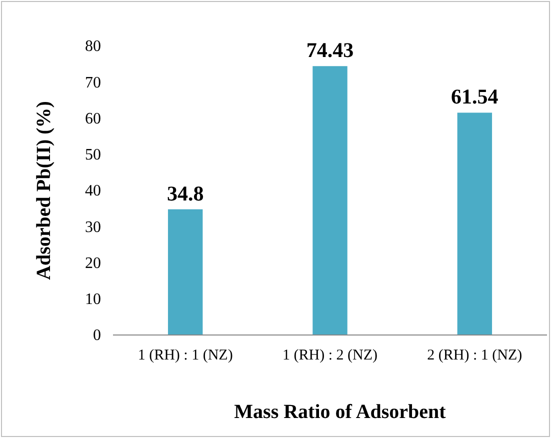 This screenshot has width=551, height=438. What do you see at coordinates (475, 96) in the screenshot?
I see `data-label: 61.54` at bounding box center [475, 96].